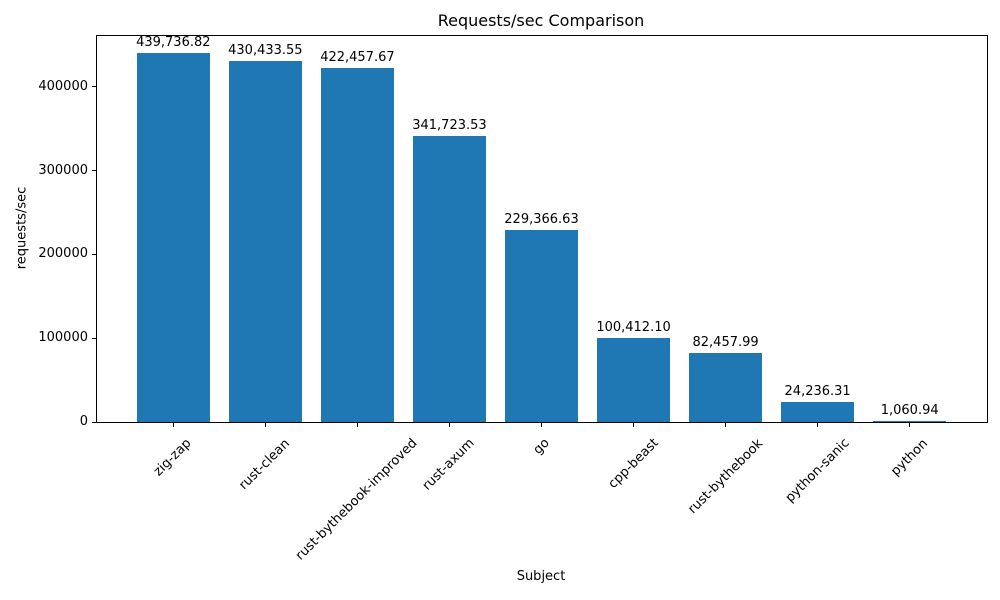 The height and width of the screenshot is (600, 1000). What do you see at coordinates (909, 422) in the screenshot?
I see `bar-python` at bounding box center [909, 422].